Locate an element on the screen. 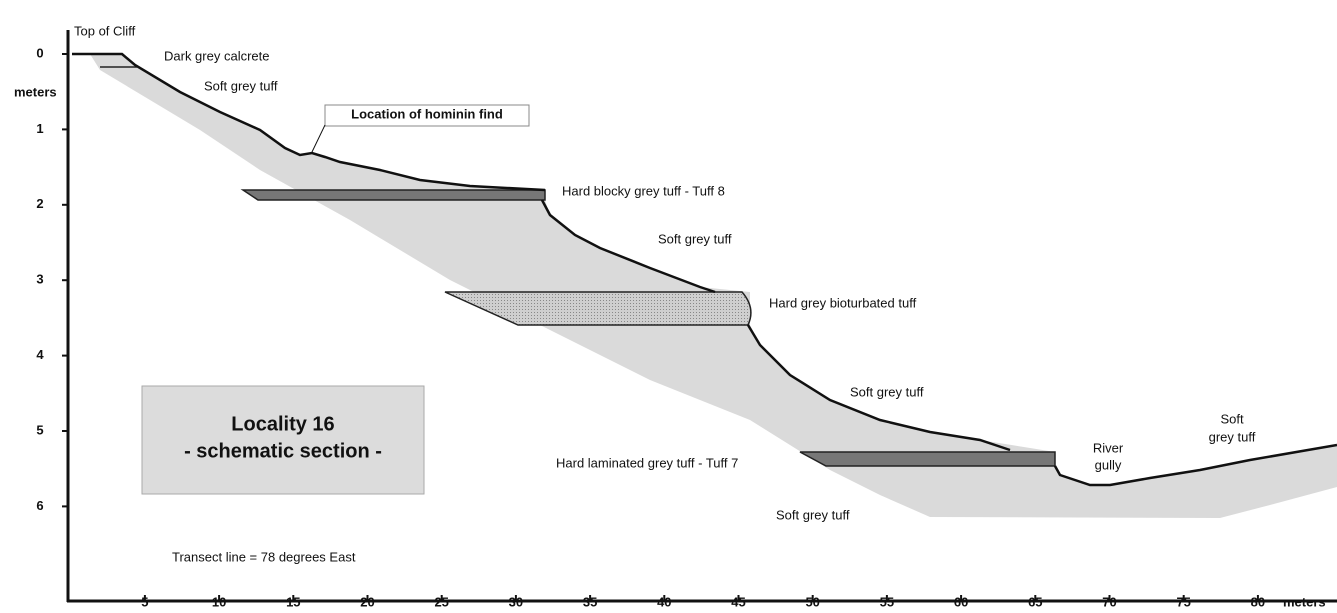  x-tick-label: 25 is located at coordinates (441, 601).